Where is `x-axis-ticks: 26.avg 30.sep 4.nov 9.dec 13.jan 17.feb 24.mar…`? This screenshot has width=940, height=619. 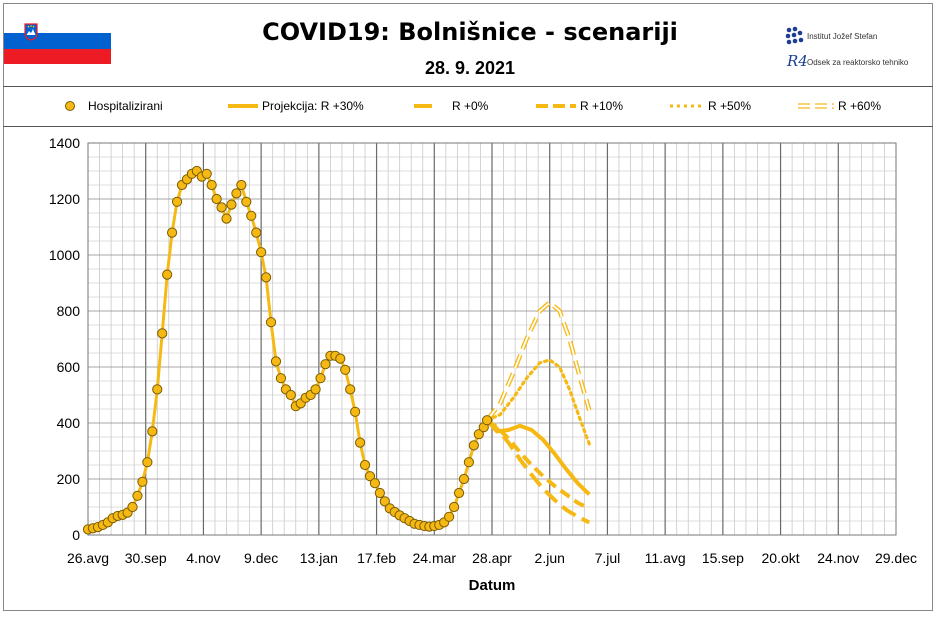
x-axis-ticks: 26.avg 30.sep 4.nov 9.dec 13.jan 17.feb 24.mar… is located at coordinates (492, 558).